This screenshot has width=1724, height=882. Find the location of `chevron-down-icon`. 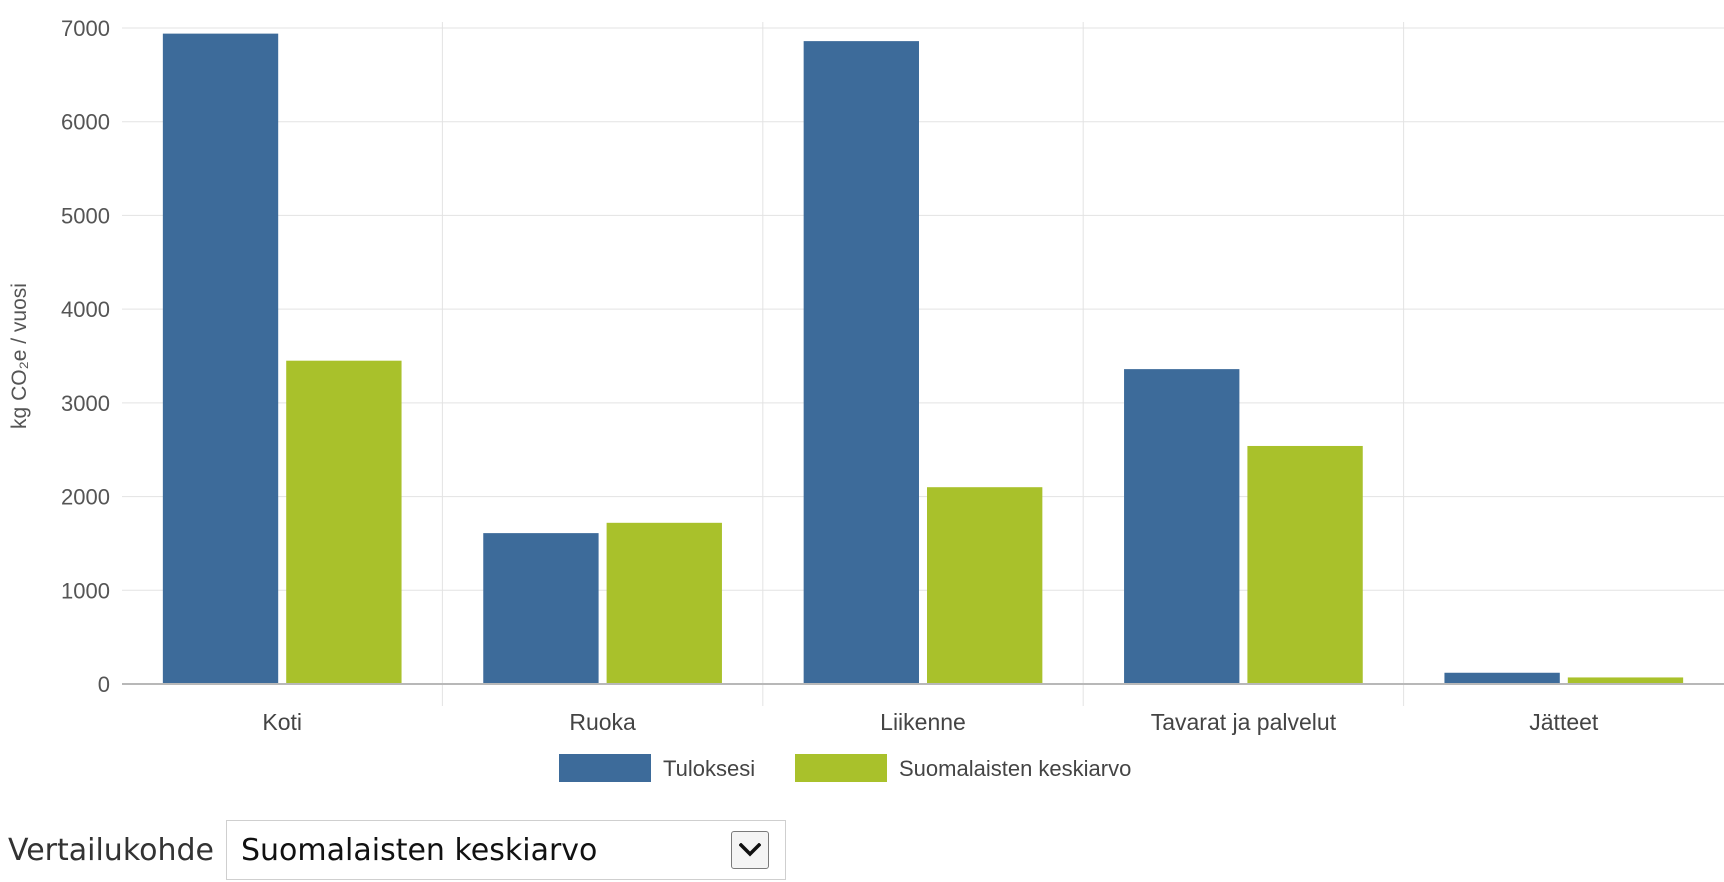

chevron-down-icon is located at coordinates (750, 850).